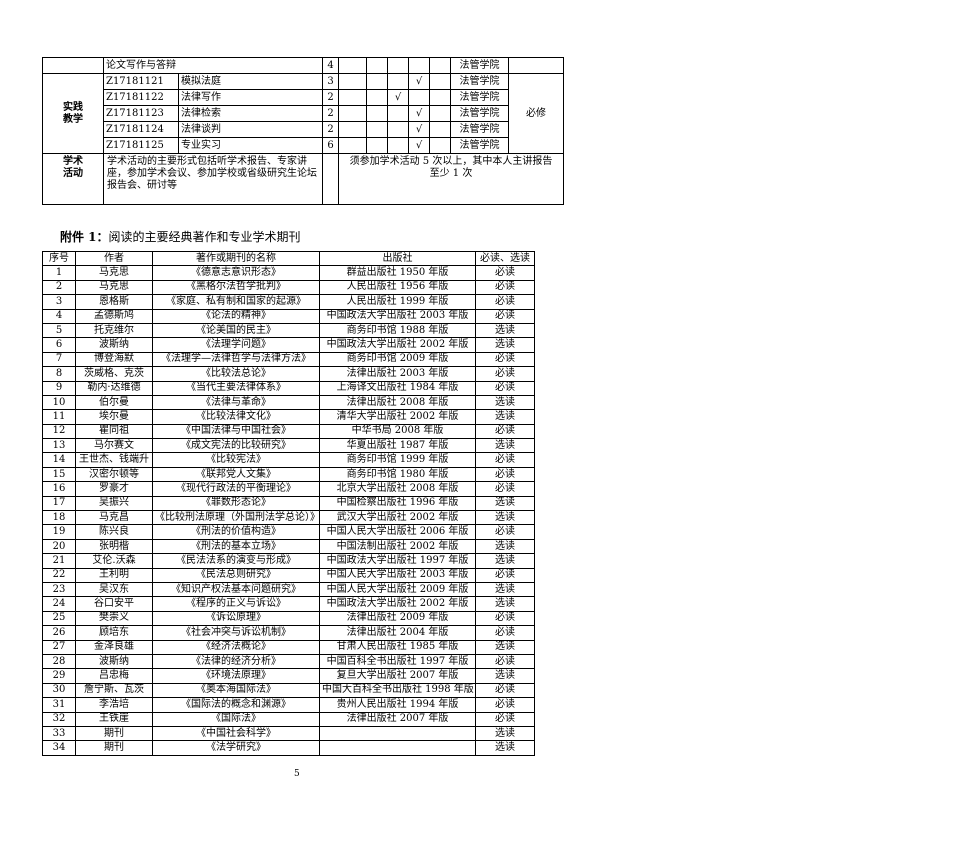 This screenshot has height=842, width=960. I want to click on title: 《比较刑法原理（外国刑法学总论）》, so click(236, 518).